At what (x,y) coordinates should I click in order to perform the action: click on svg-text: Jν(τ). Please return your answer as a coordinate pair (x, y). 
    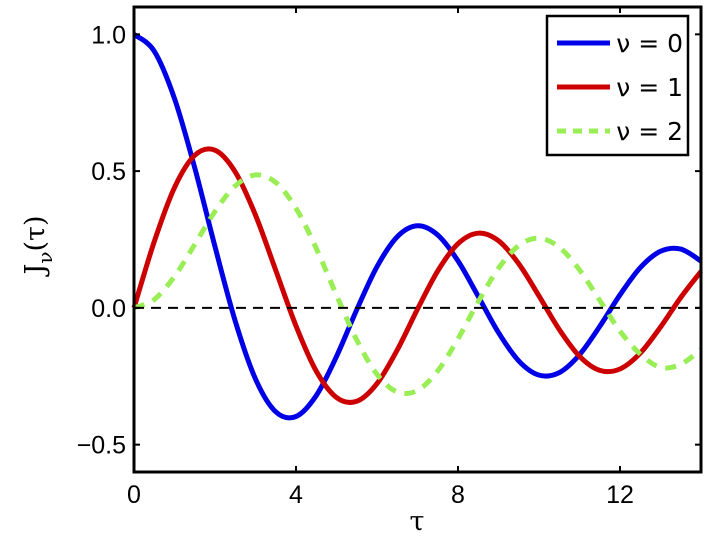
    Looking at the image, I should click on (38, 246).